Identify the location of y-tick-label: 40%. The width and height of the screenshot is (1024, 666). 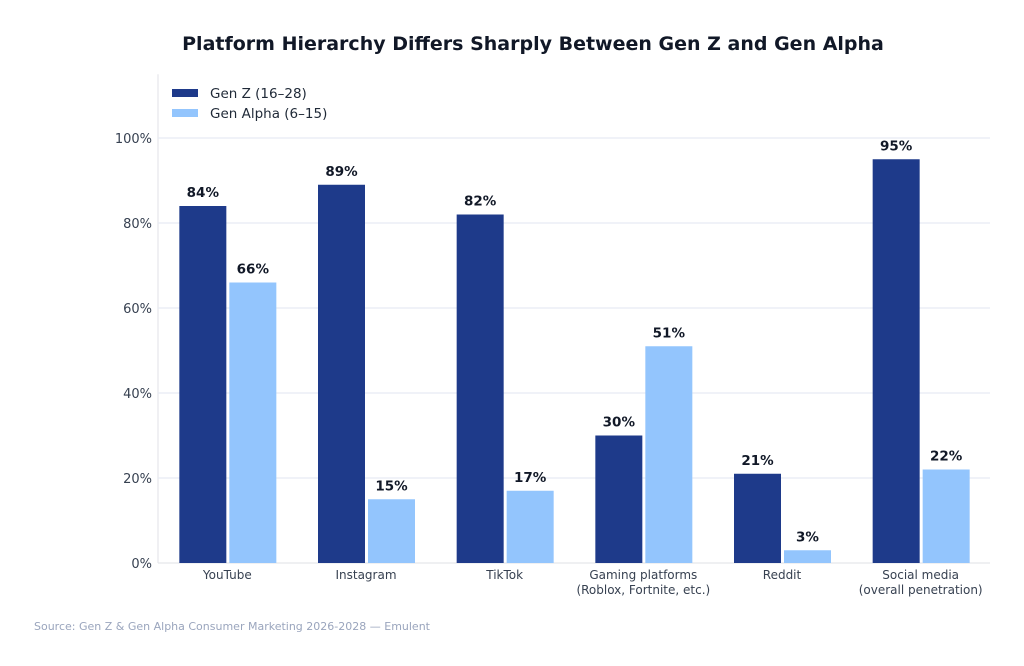
(137, 394).